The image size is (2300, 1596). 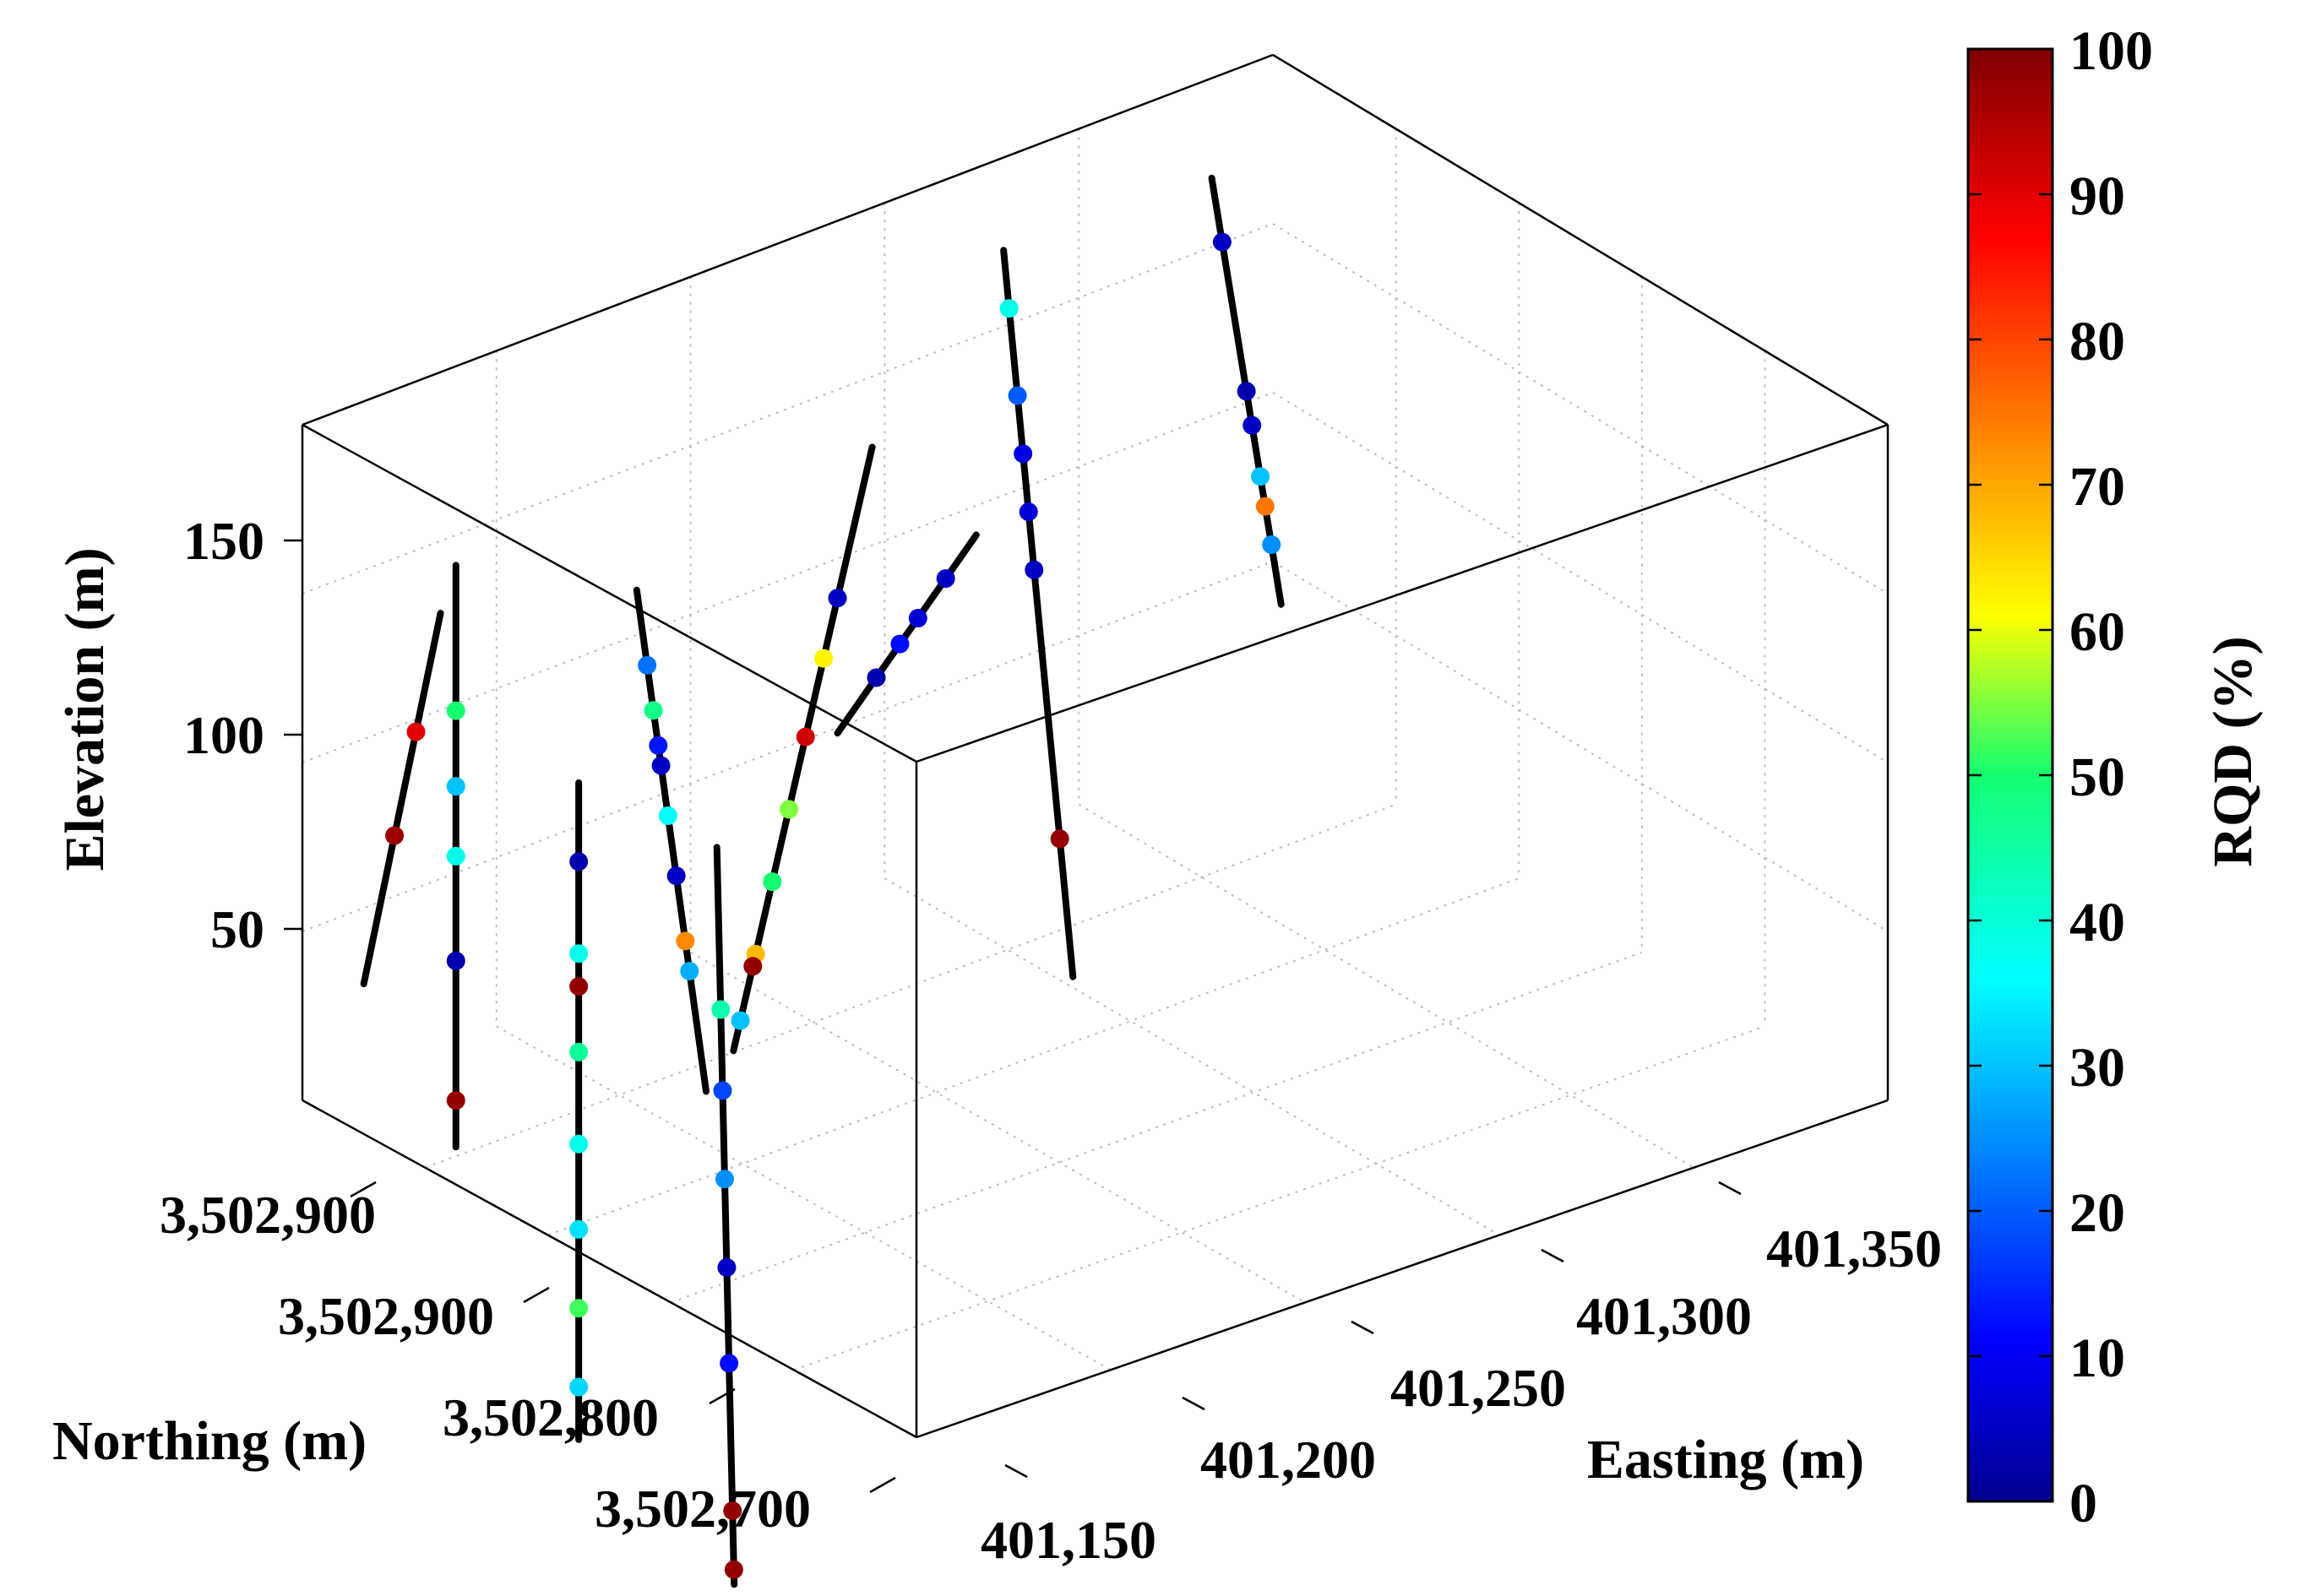 What do you see at coordinates (2111, 51) in the screenshot?
I see `colorbar-tick-label: 100` at bounding box center [2111, 51].